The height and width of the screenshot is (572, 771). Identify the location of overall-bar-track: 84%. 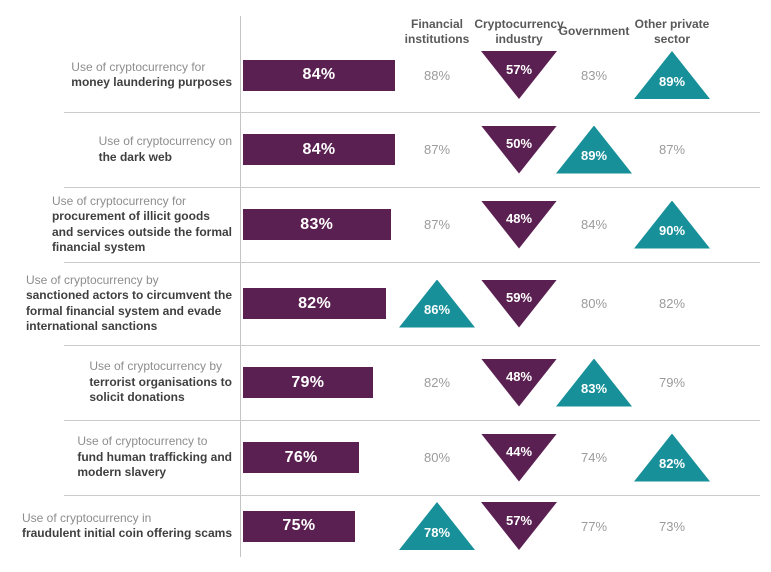
(322, 149).